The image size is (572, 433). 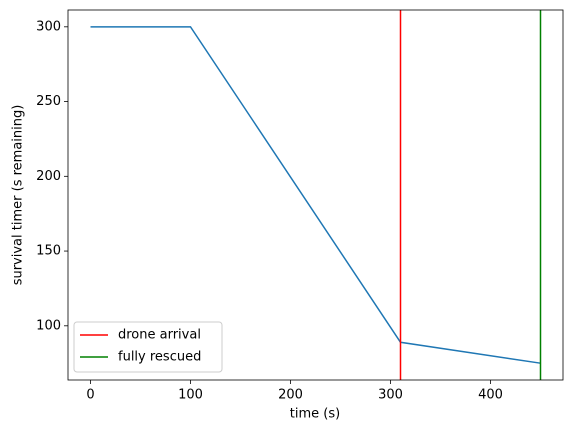 What do you see at coordinates (159, 357) in the screenshot?
I see `legend-label: fully rescued` at bounding box center [159, 357].